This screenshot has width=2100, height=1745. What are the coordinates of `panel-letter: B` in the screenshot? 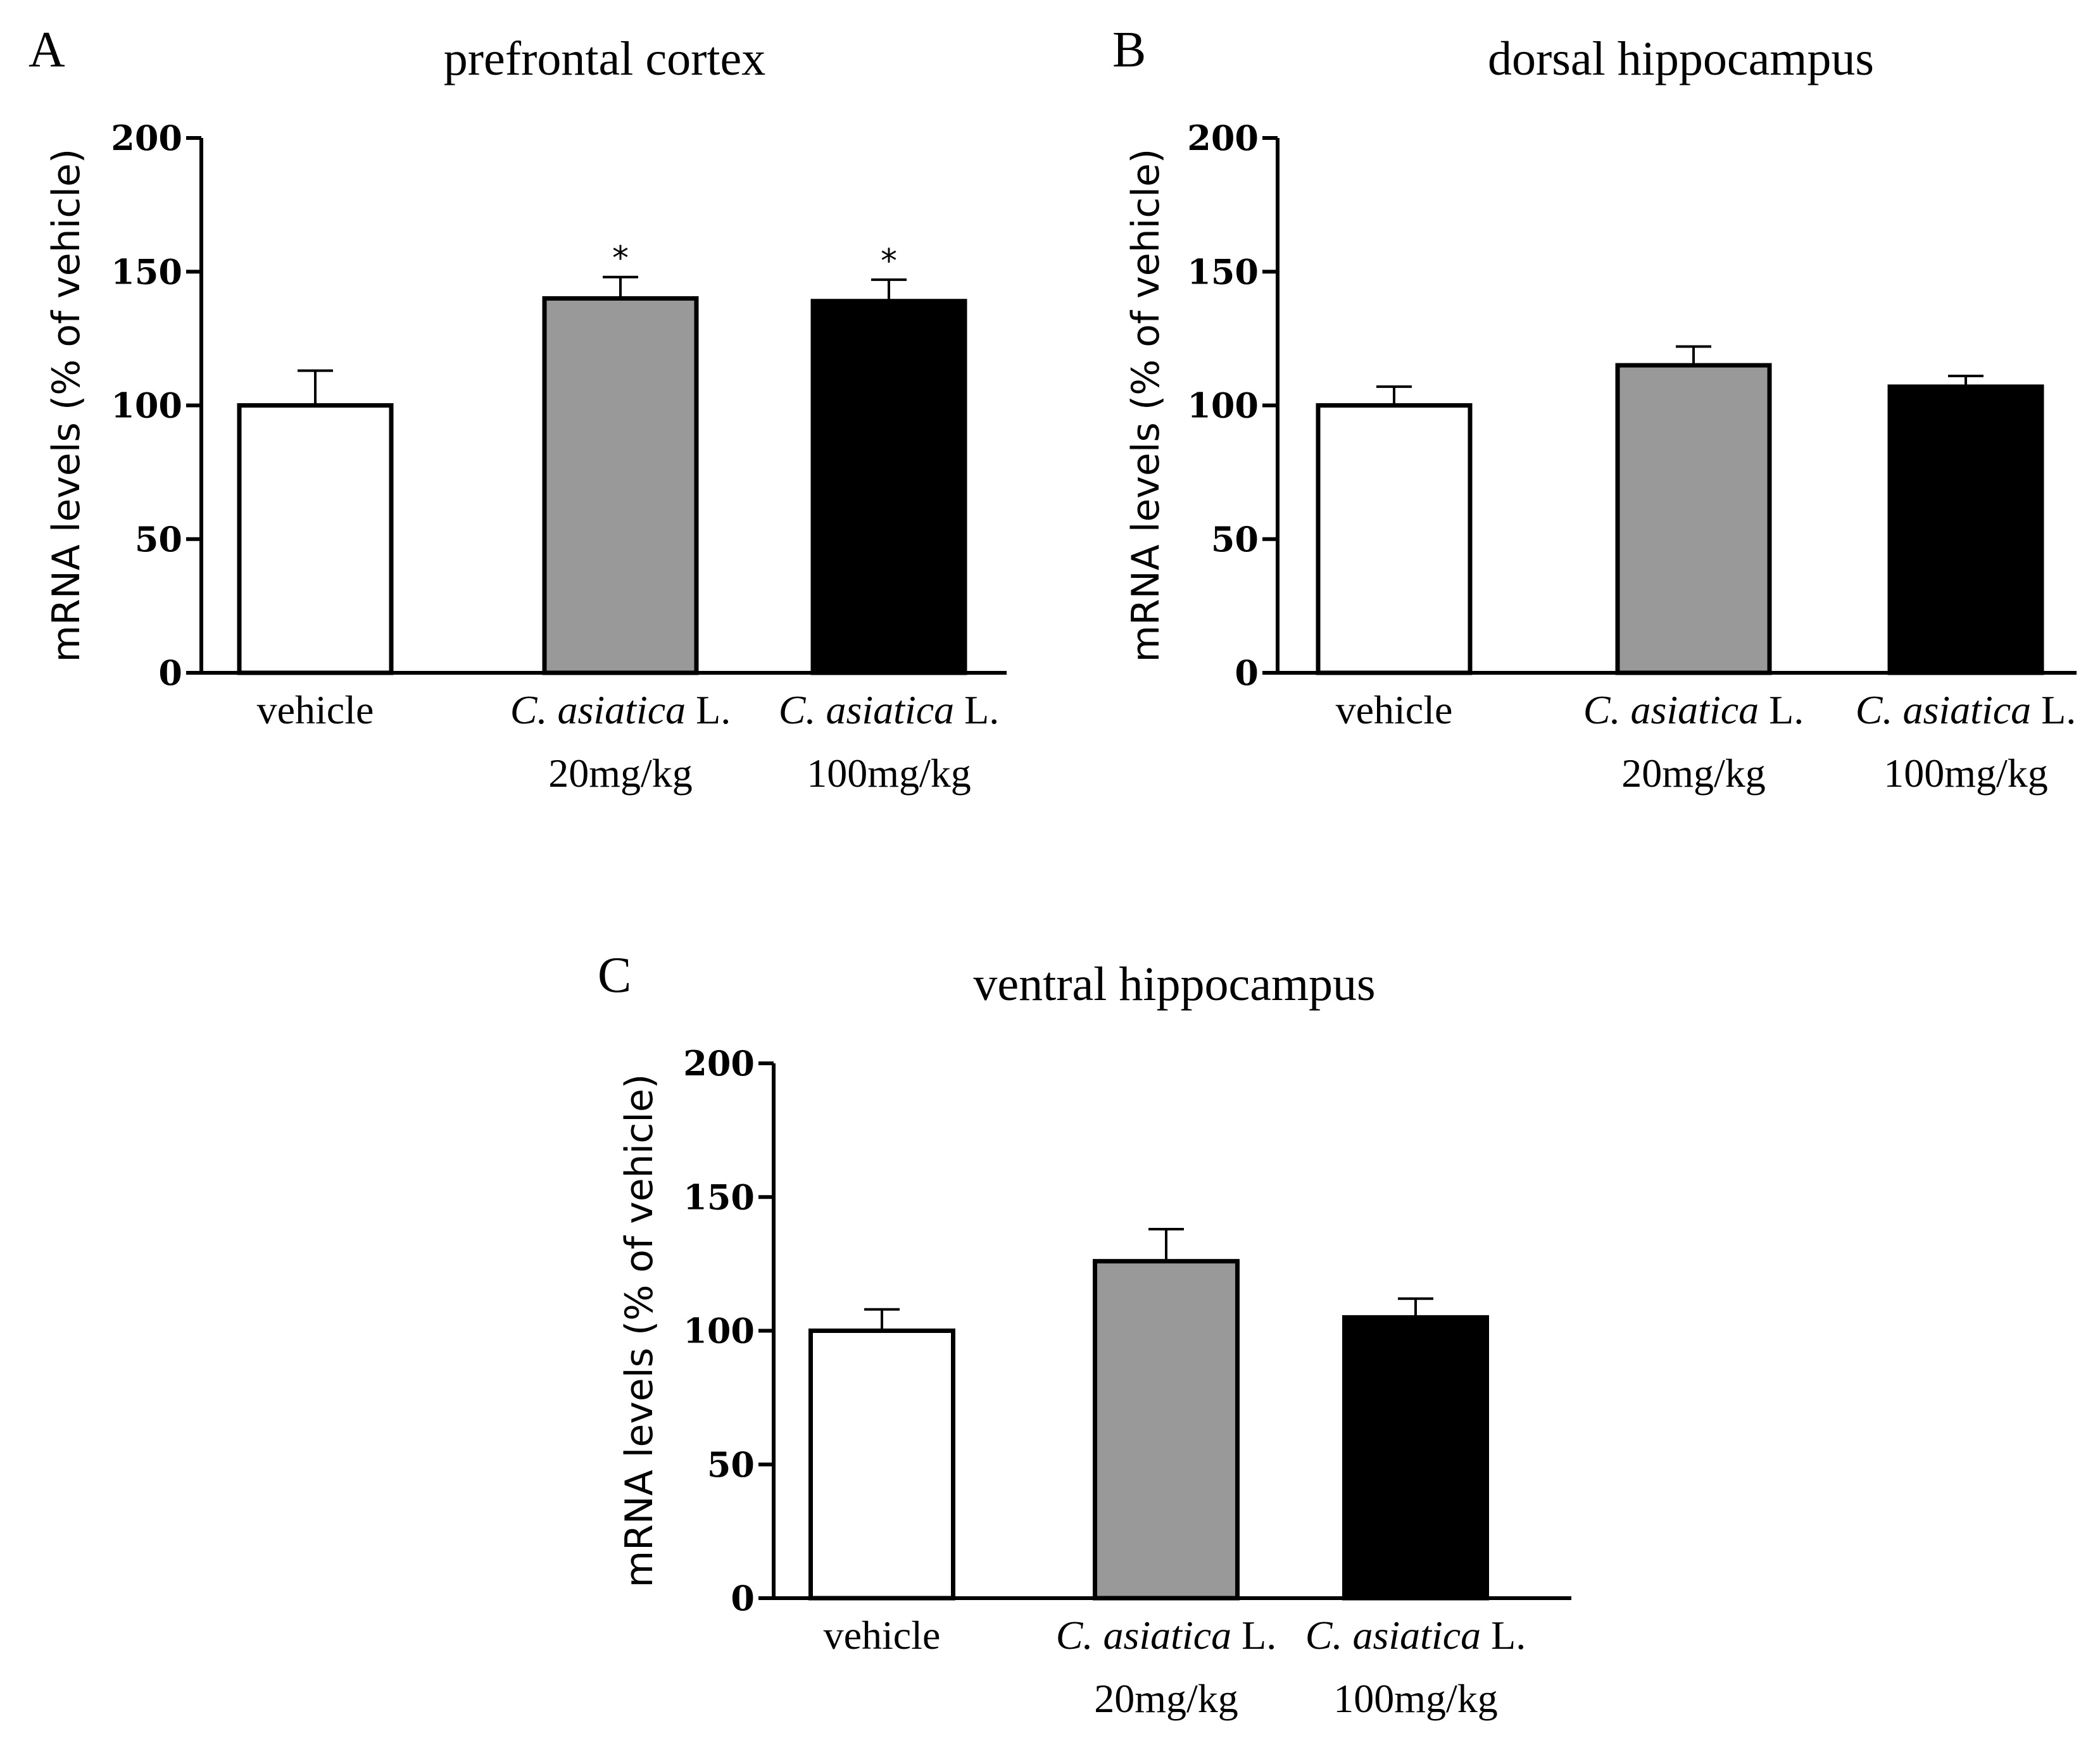 It's located at (1129, 50).